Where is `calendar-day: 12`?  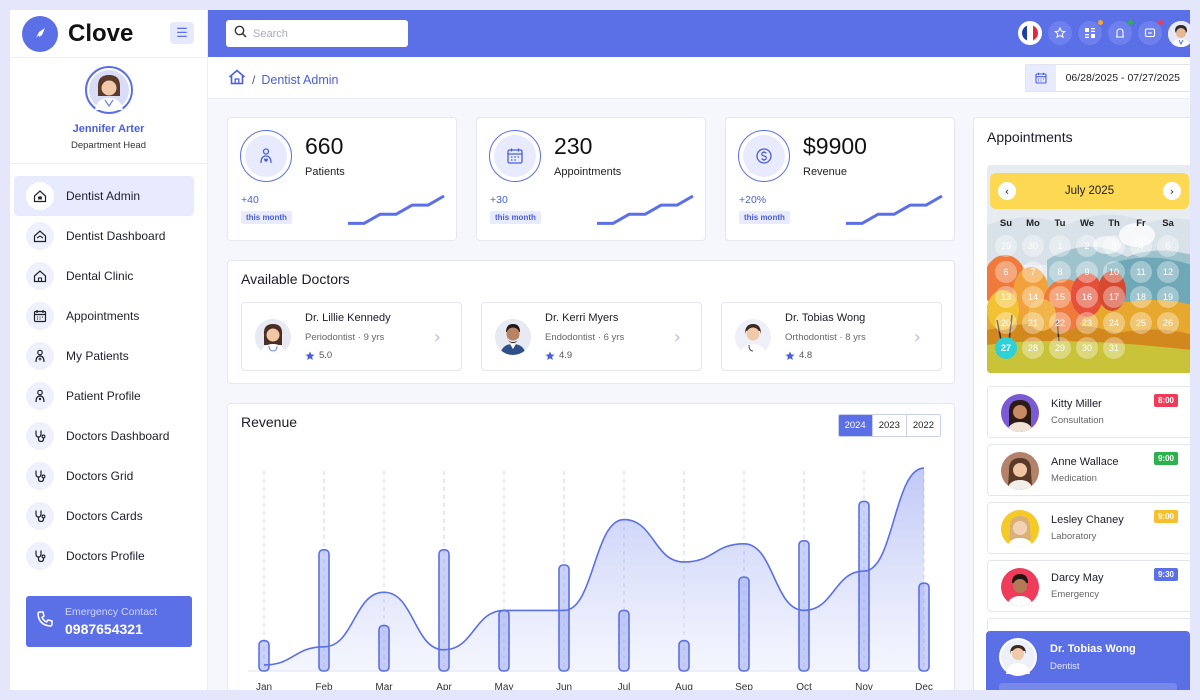
calendar-day: 12 is located at coordinates (1168, 271).